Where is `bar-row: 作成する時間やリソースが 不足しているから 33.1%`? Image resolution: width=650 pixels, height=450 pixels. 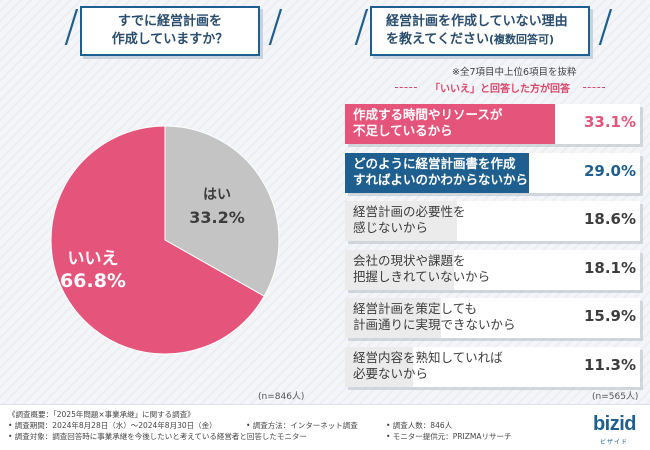 bar-row: 作成する時間やリソースが 不足しているから 33.1% is located at coordinates (492, 124).